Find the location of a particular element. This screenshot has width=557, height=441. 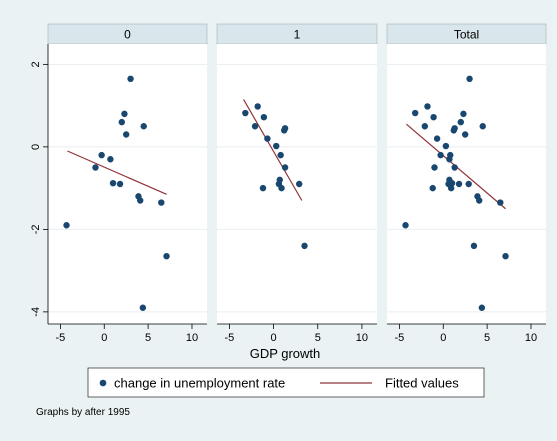

legend-marker-points is located at coordinates (103, 383).